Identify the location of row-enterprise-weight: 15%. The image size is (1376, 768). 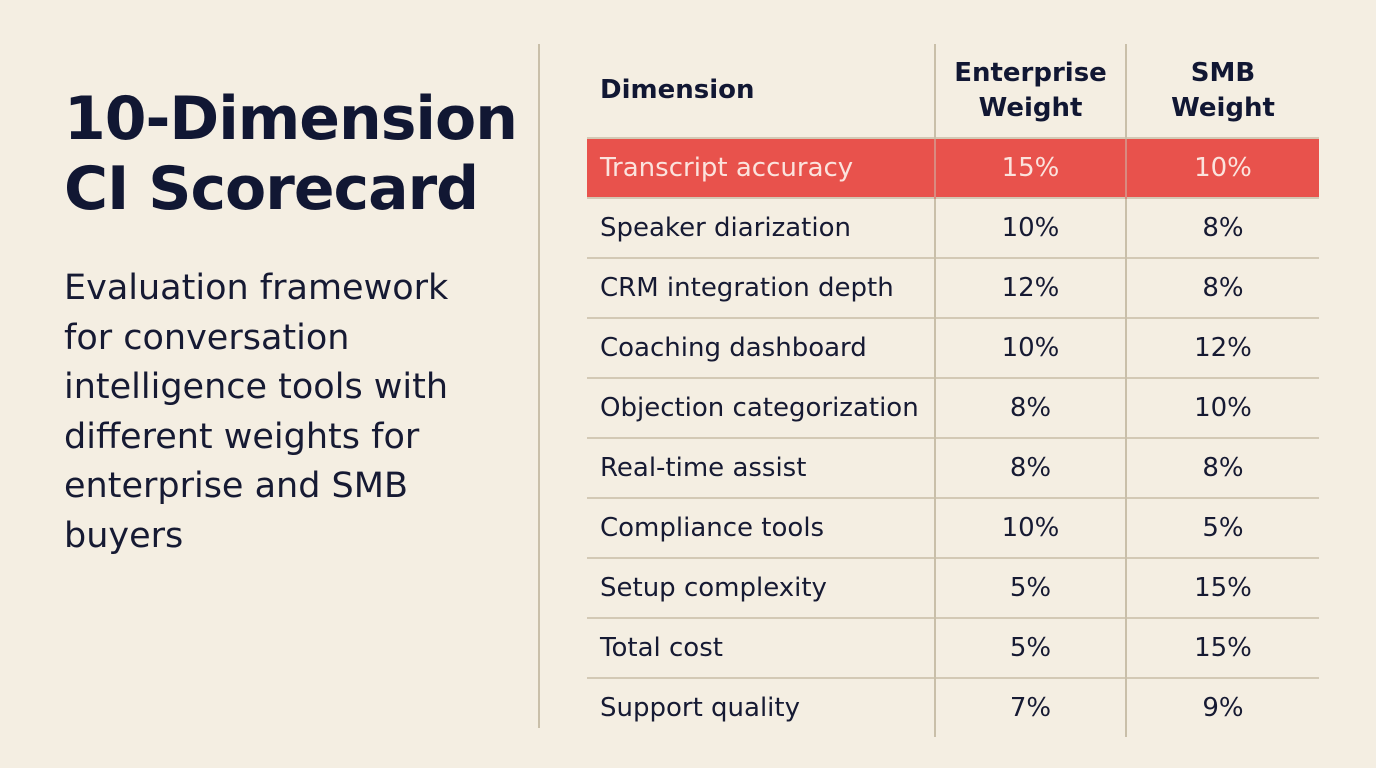
(1030, 167).